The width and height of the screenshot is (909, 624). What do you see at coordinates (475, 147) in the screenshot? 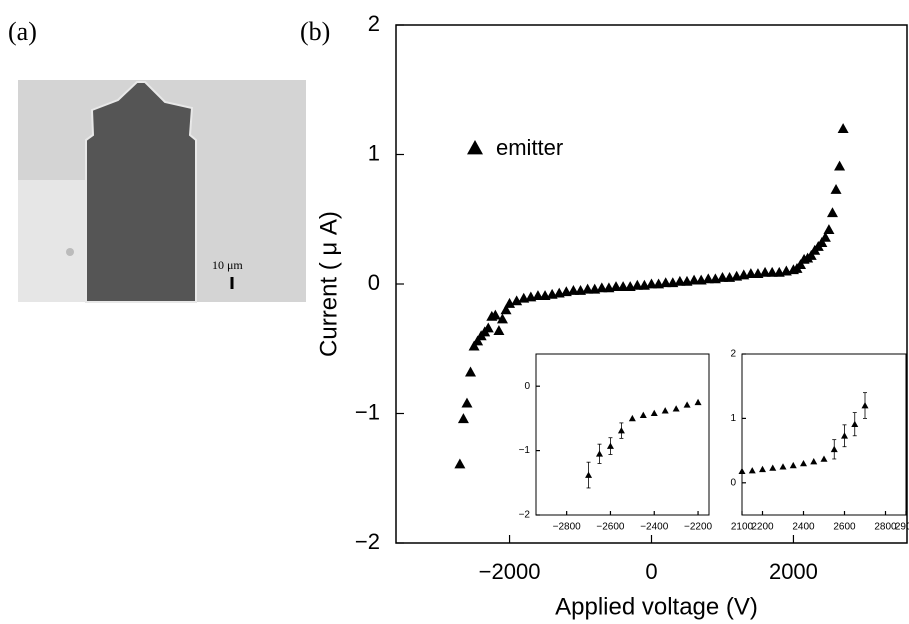
I see `legend-marker` at bounding box center [475, 147].